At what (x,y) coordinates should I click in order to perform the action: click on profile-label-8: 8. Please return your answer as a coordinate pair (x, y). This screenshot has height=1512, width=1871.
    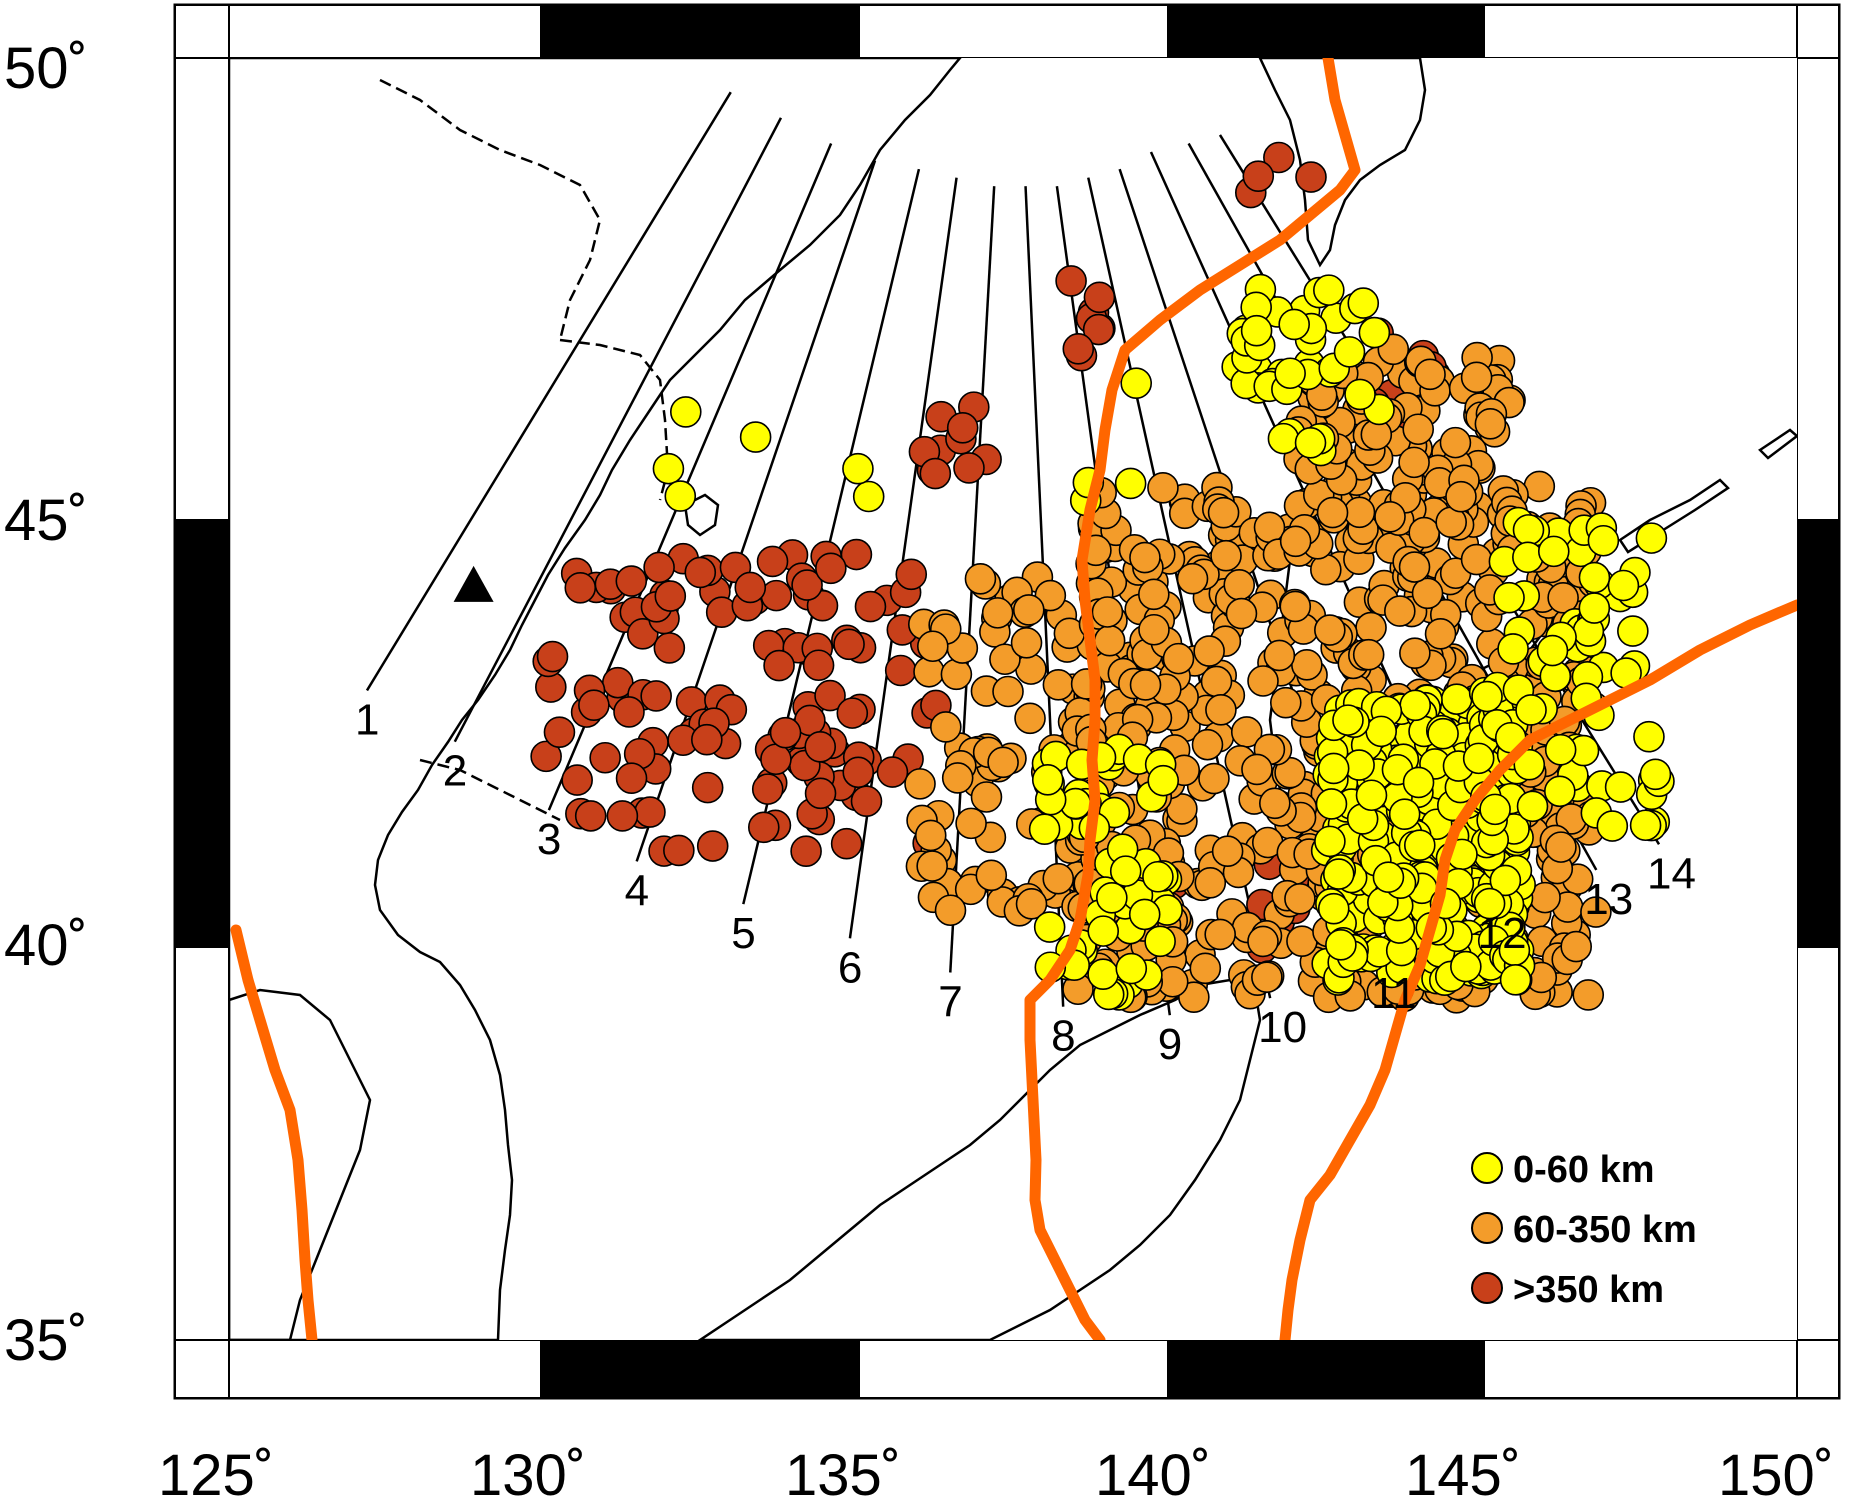
    Looking at the image, I should click on (1063, 1036).